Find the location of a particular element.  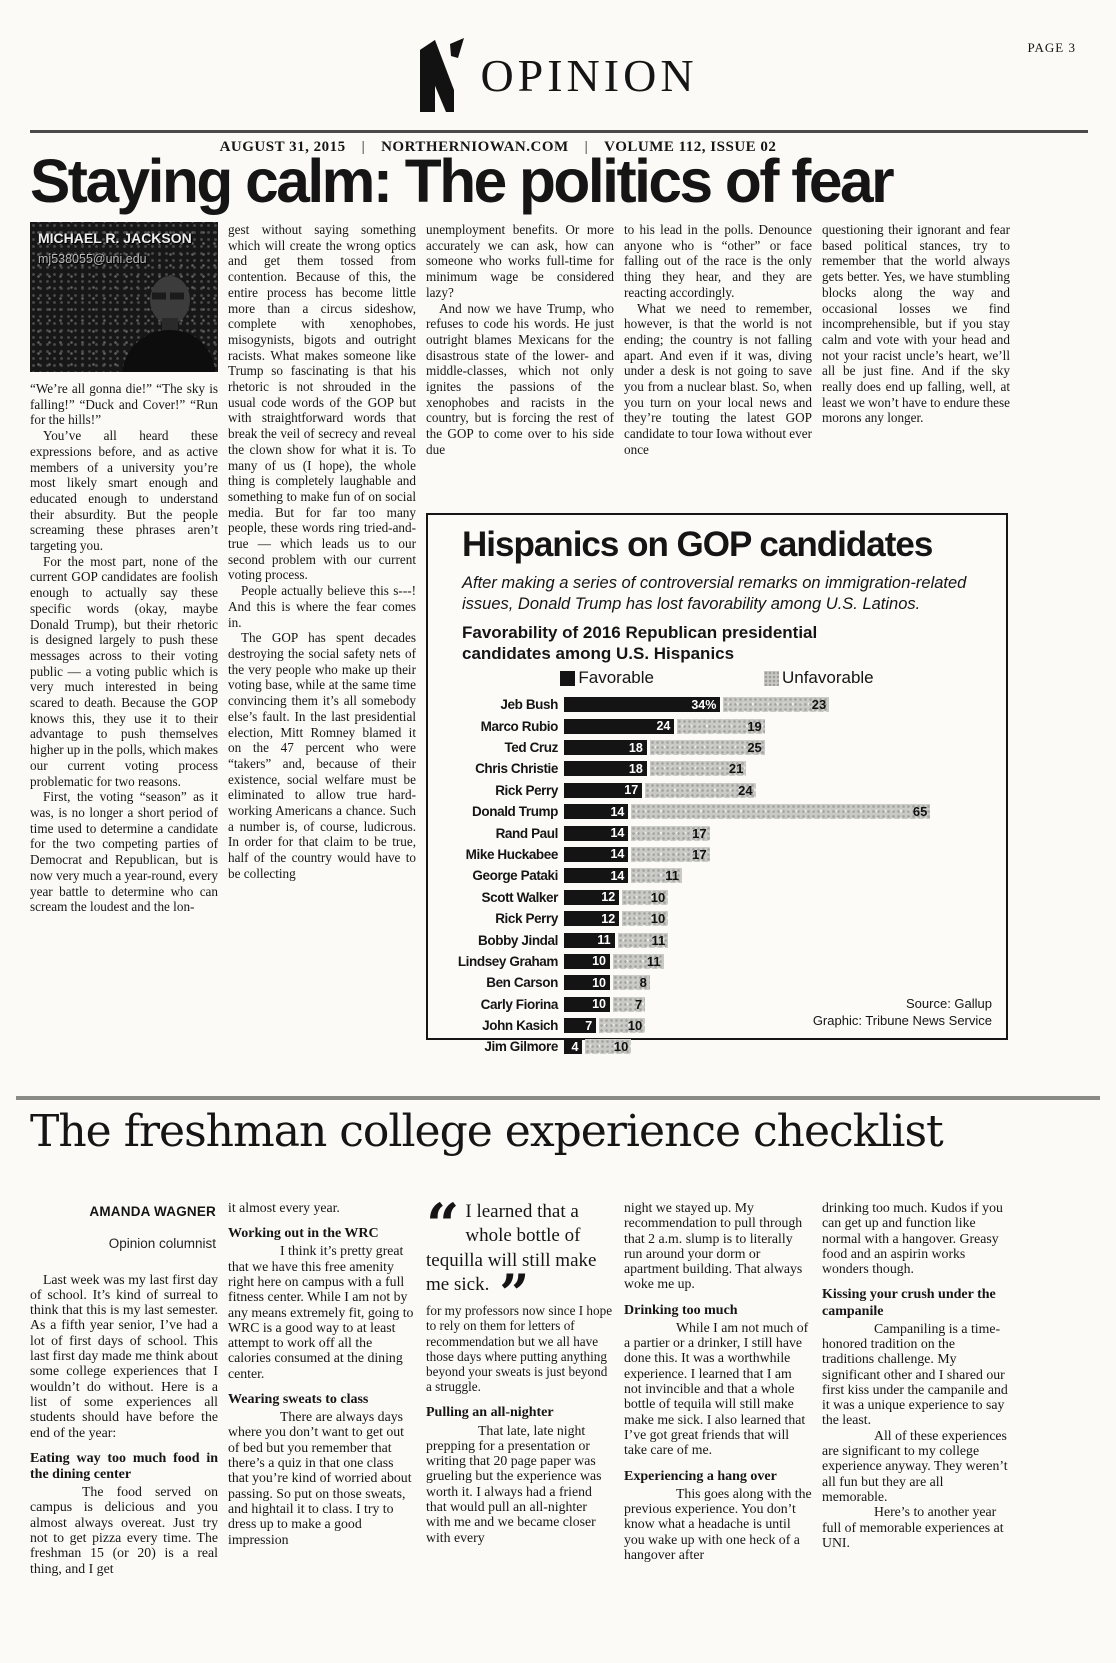

masthead-rule is located at coordinates (559, 131).